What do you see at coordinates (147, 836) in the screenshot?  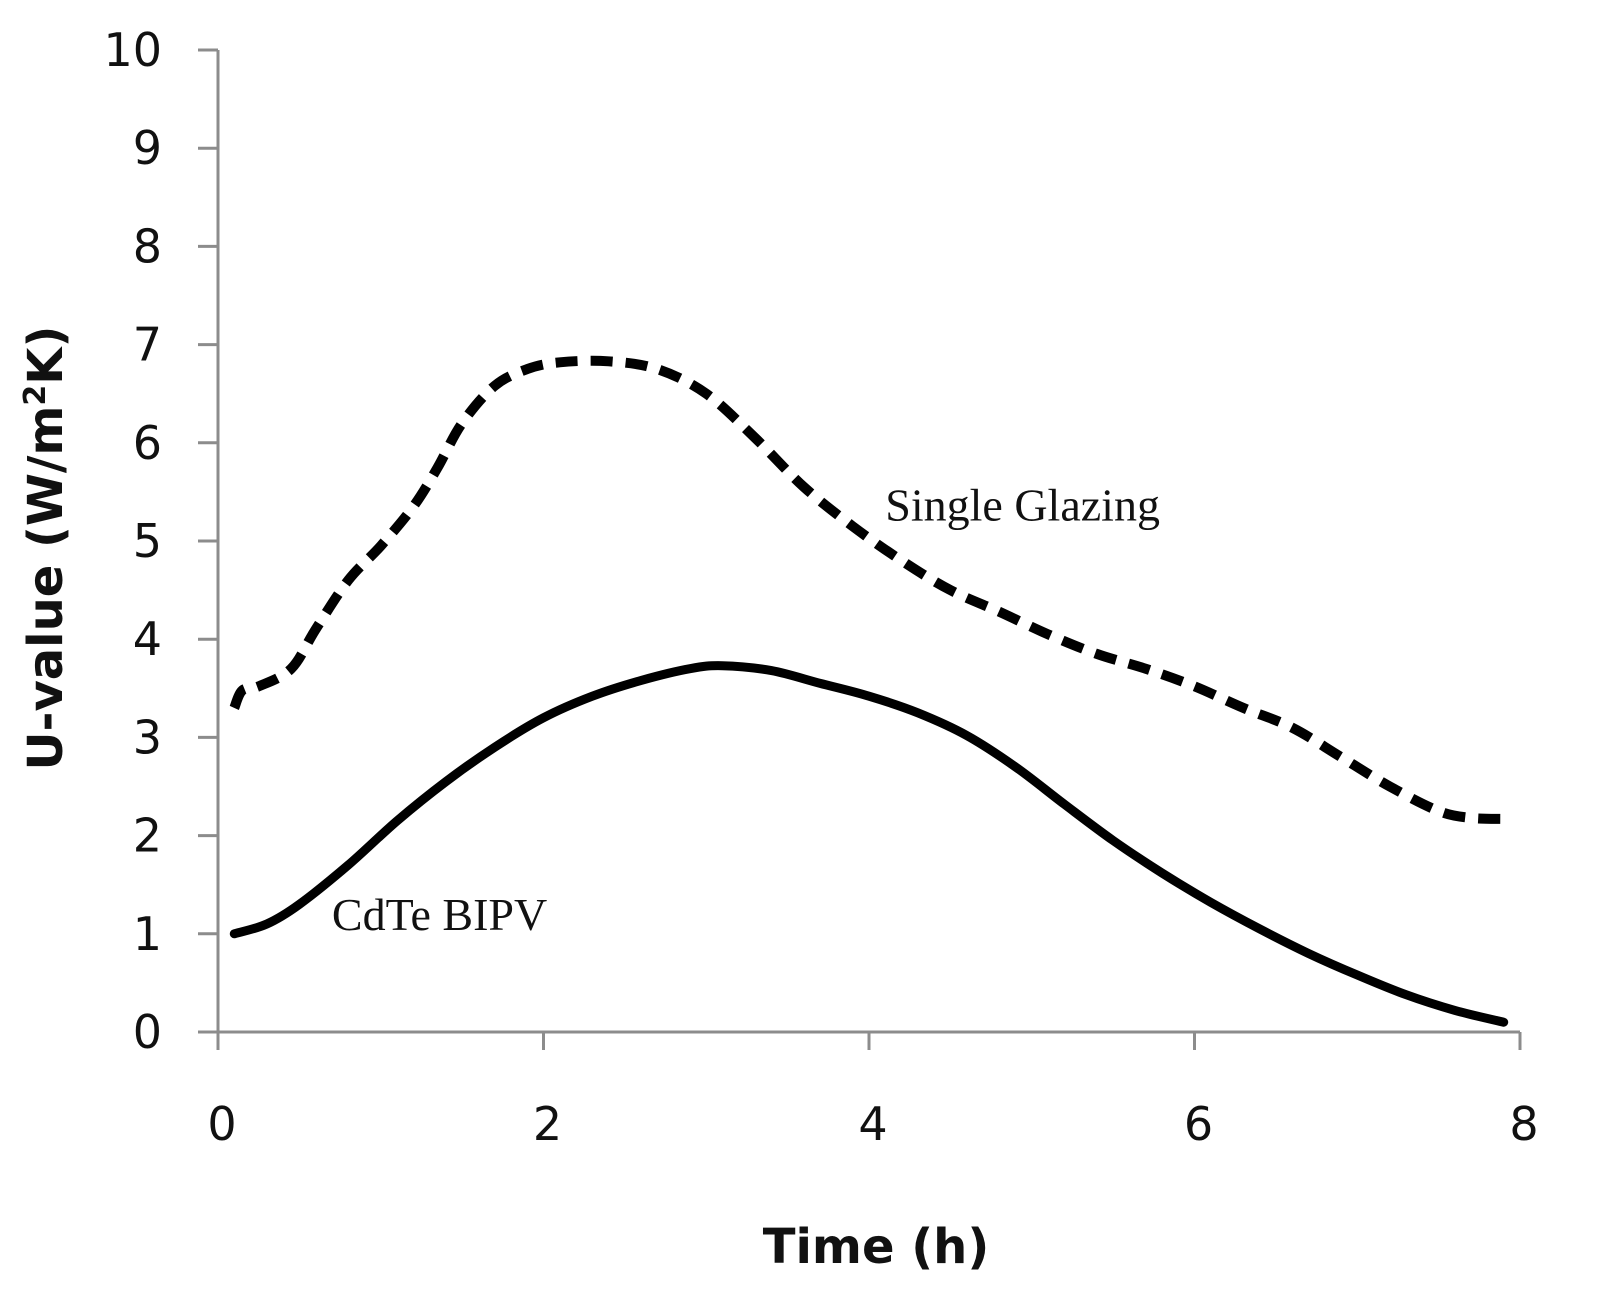 I see `y-tick-label: 2` at bounding box center [147, 836].